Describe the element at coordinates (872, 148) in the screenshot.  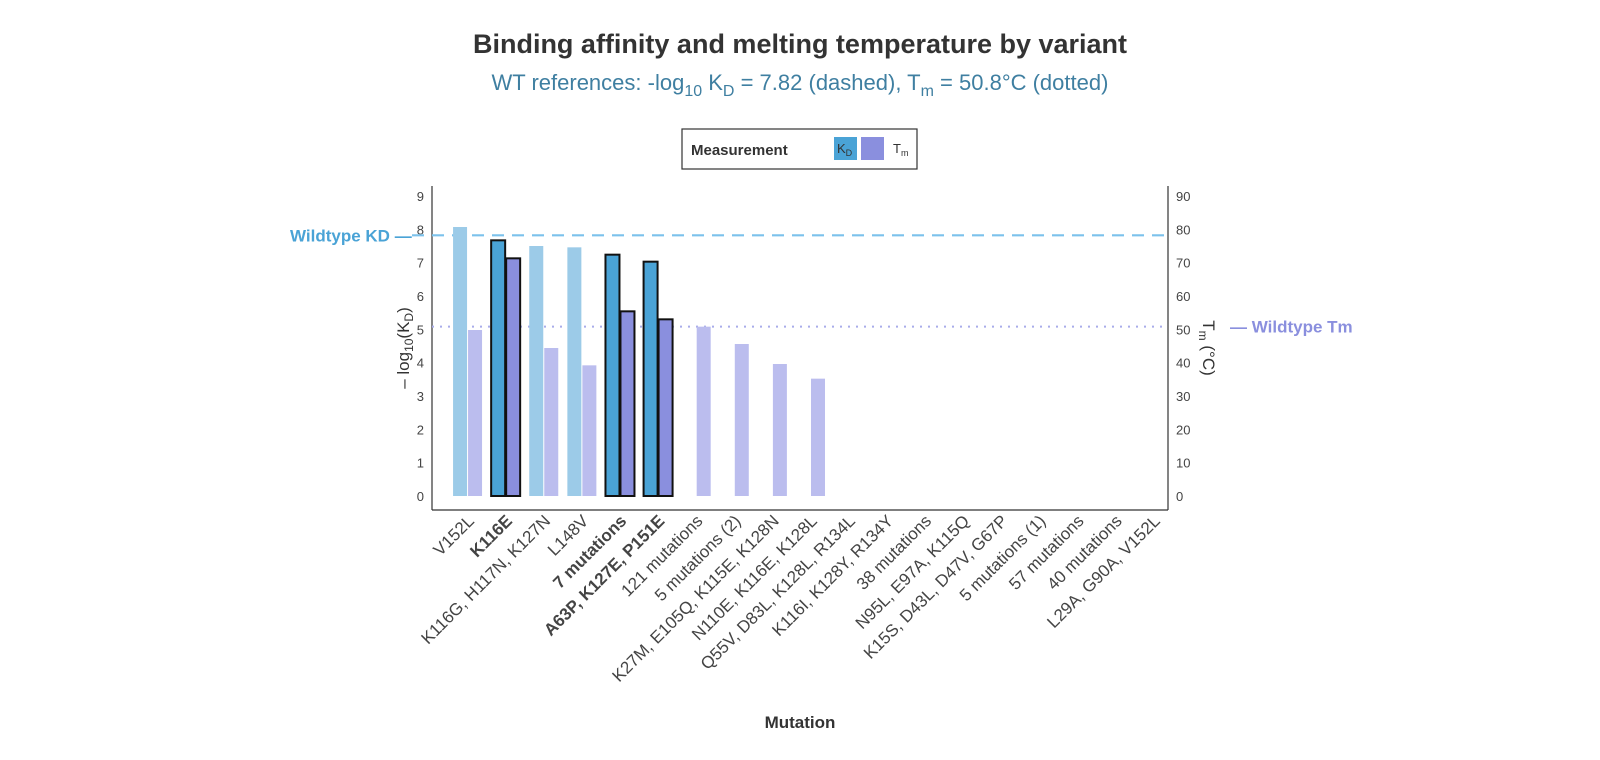
I see `legend-swatch-tm` at that location.